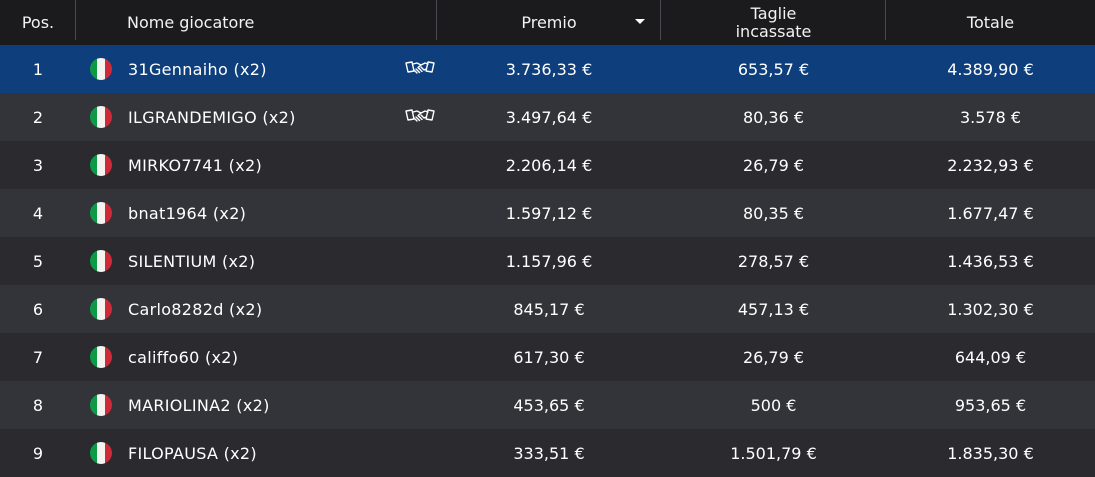 This screenshot has height=477, width=1095. Describe the element at coordinates (990, 261) in the screenshot. I see `row-total: 1.436,53 €` at that location.